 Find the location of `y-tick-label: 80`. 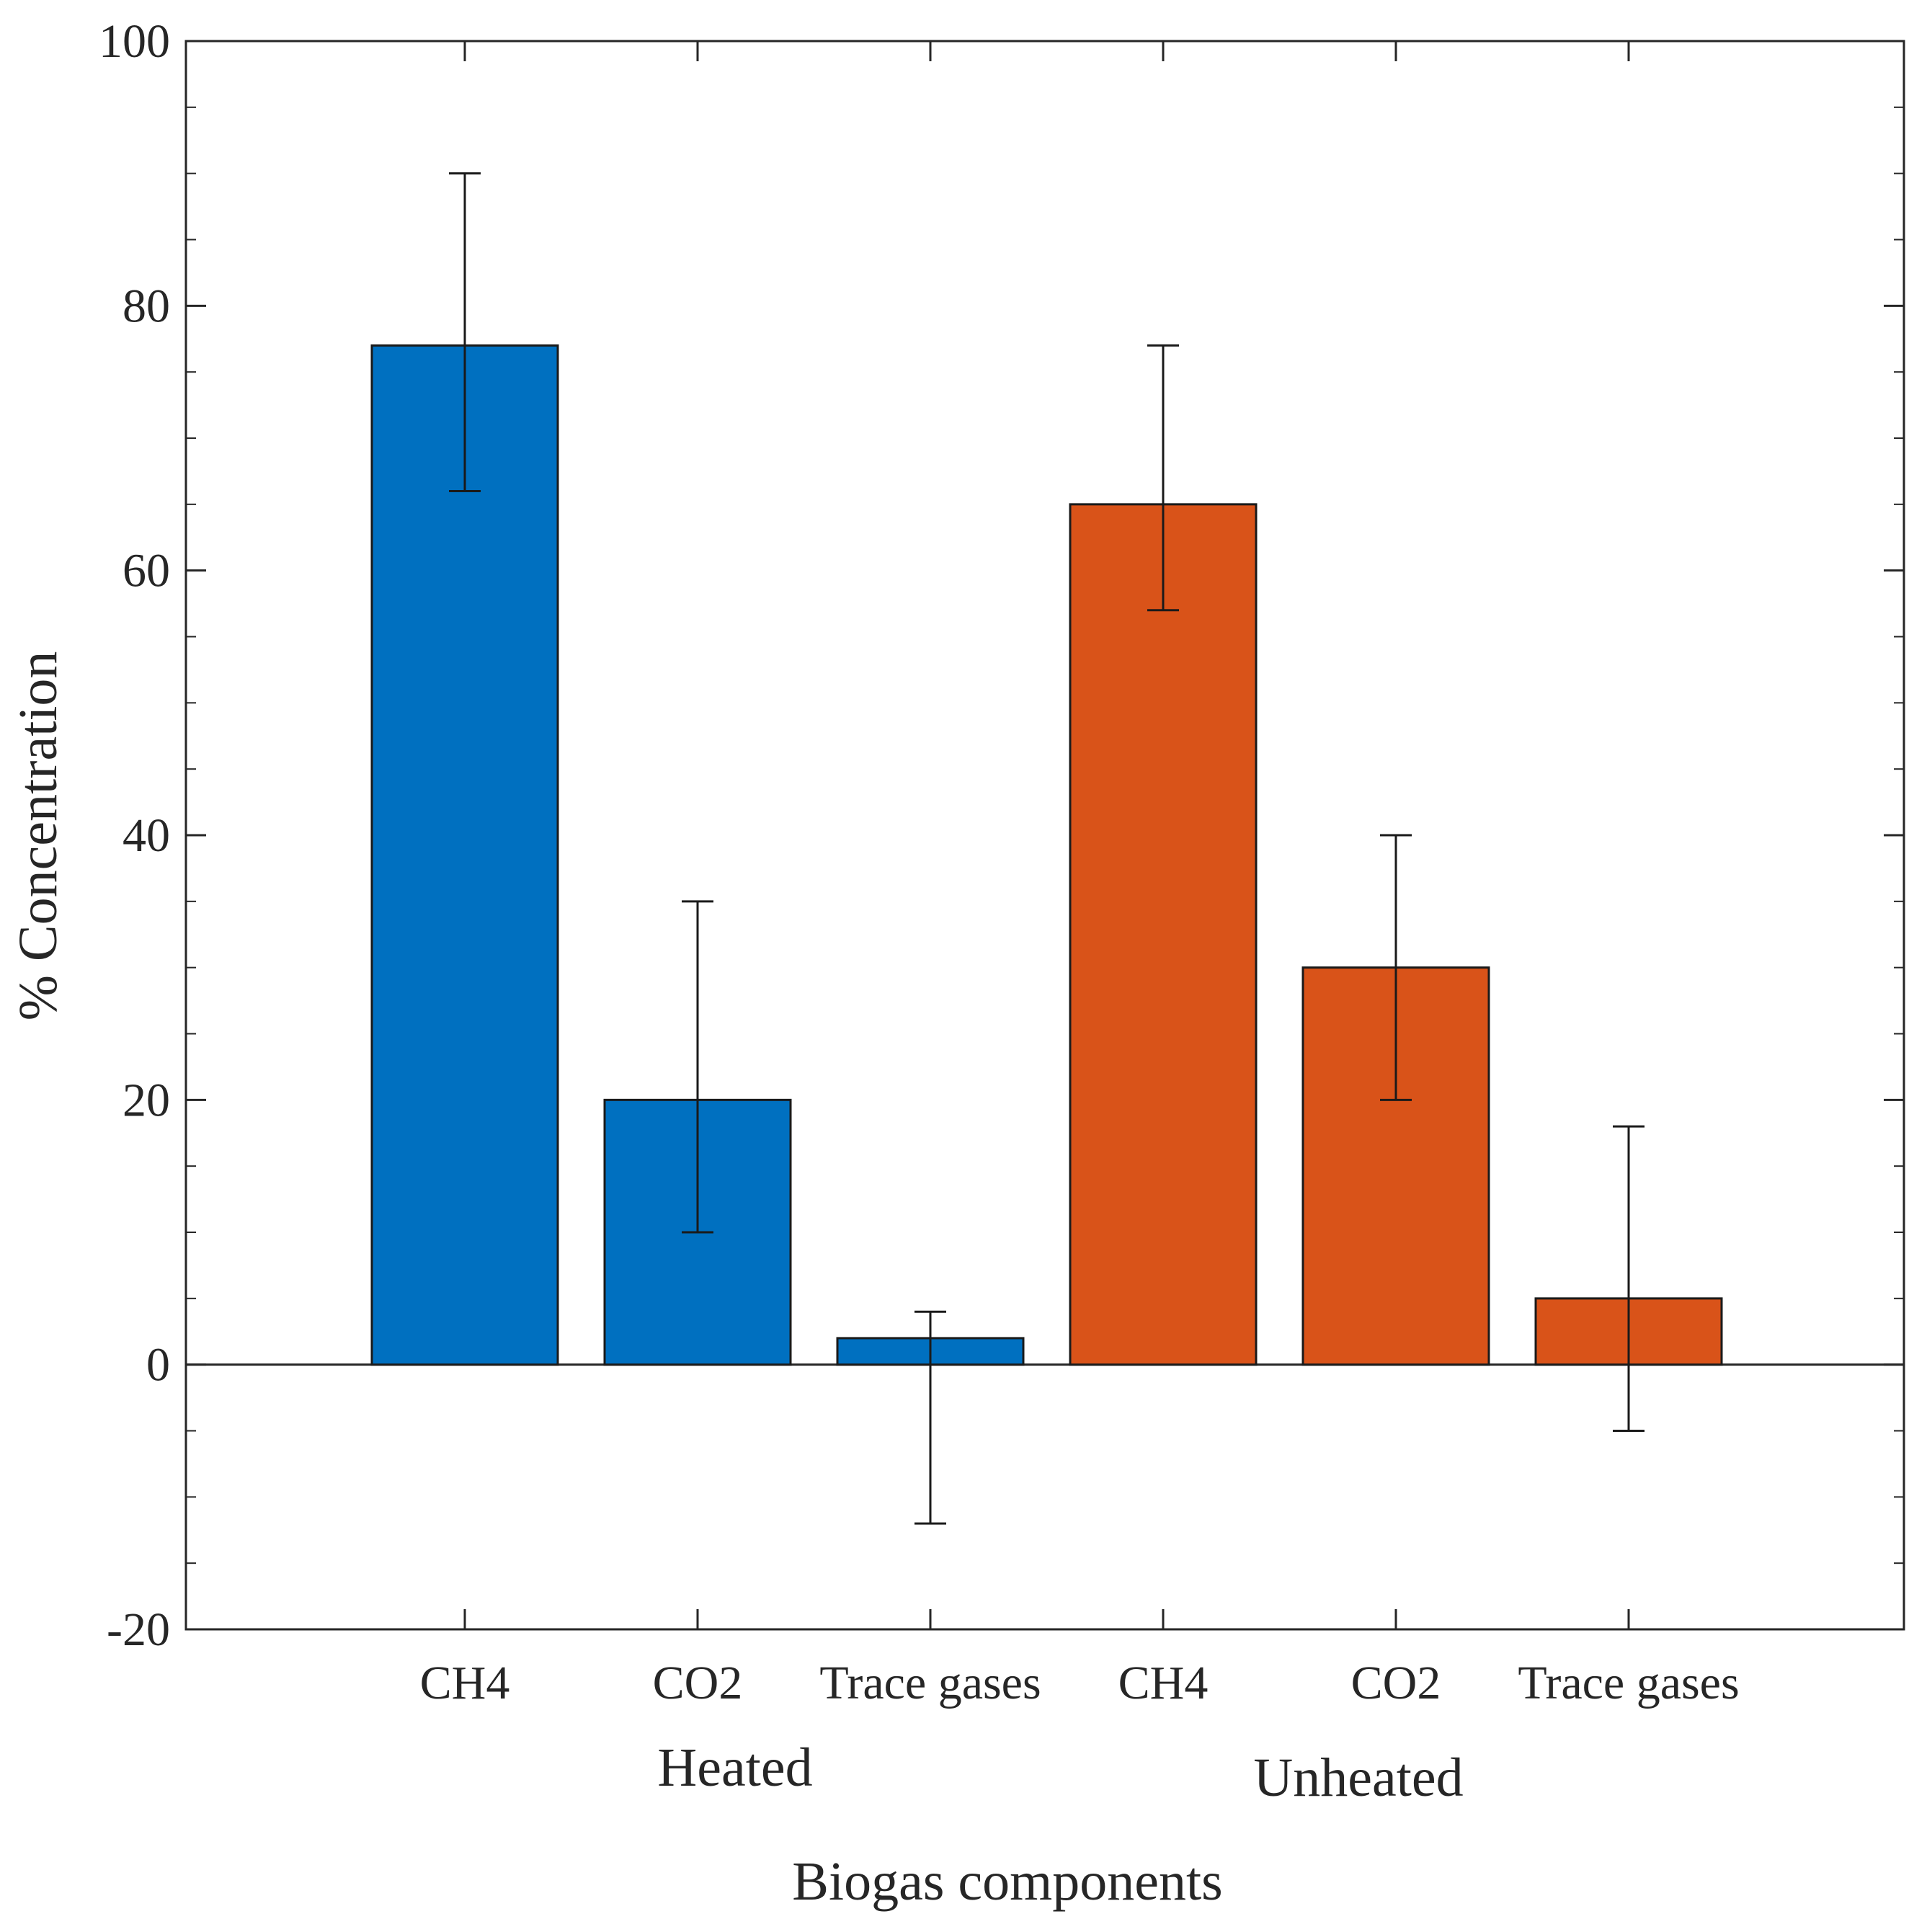

y-tick-label: 80 is located at coordinates (146, 306).